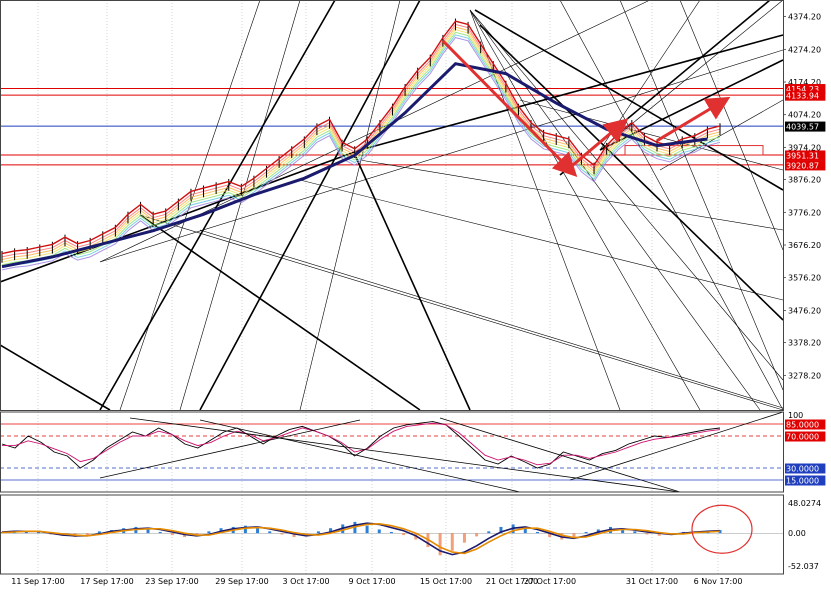 The image size is (831, 592). Describe the element at coordinates (804, 49) in the screenshot. I see `price-y-tick-label: 4274.20` at that location.